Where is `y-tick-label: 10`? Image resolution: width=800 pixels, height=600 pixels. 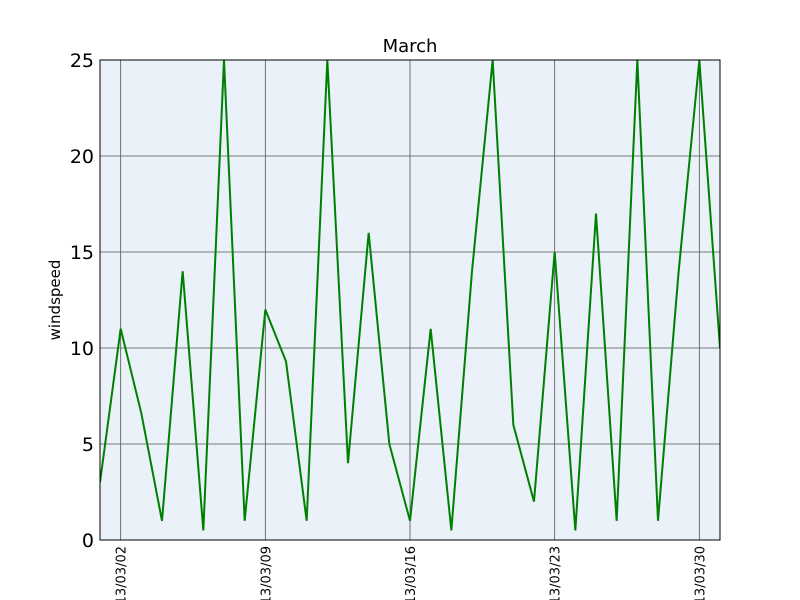
y-tick-label: 10 is located at coordinates (82, 349).